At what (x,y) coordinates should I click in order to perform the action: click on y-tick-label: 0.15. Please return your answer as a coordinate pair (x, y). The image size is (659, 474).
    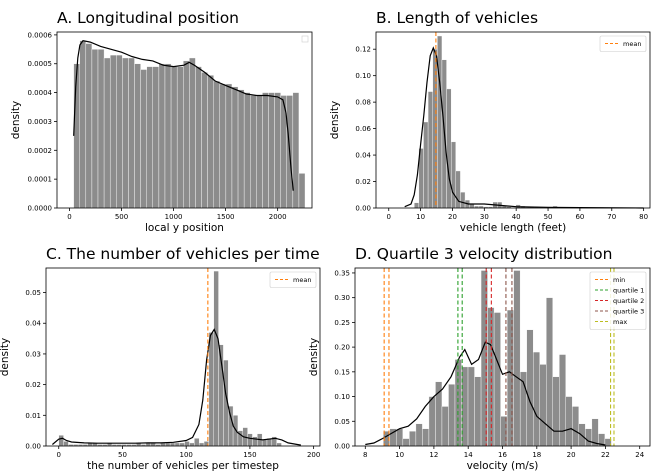
    Looking at the image, I should click on (342, 372).